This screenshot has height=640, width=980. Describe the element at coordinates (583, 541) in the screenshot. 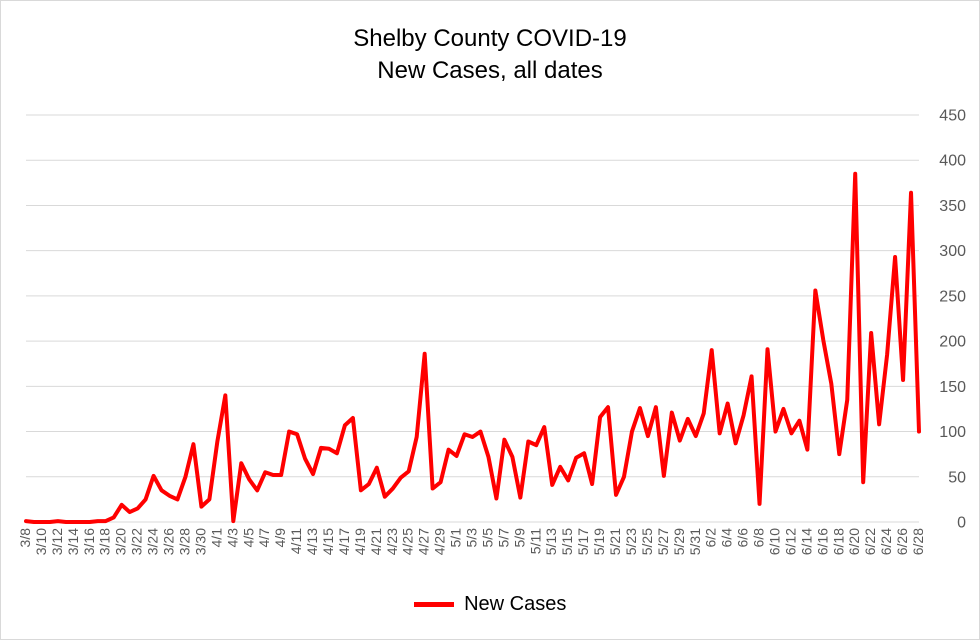

I see `x-tick-label: 5/17` at that location.